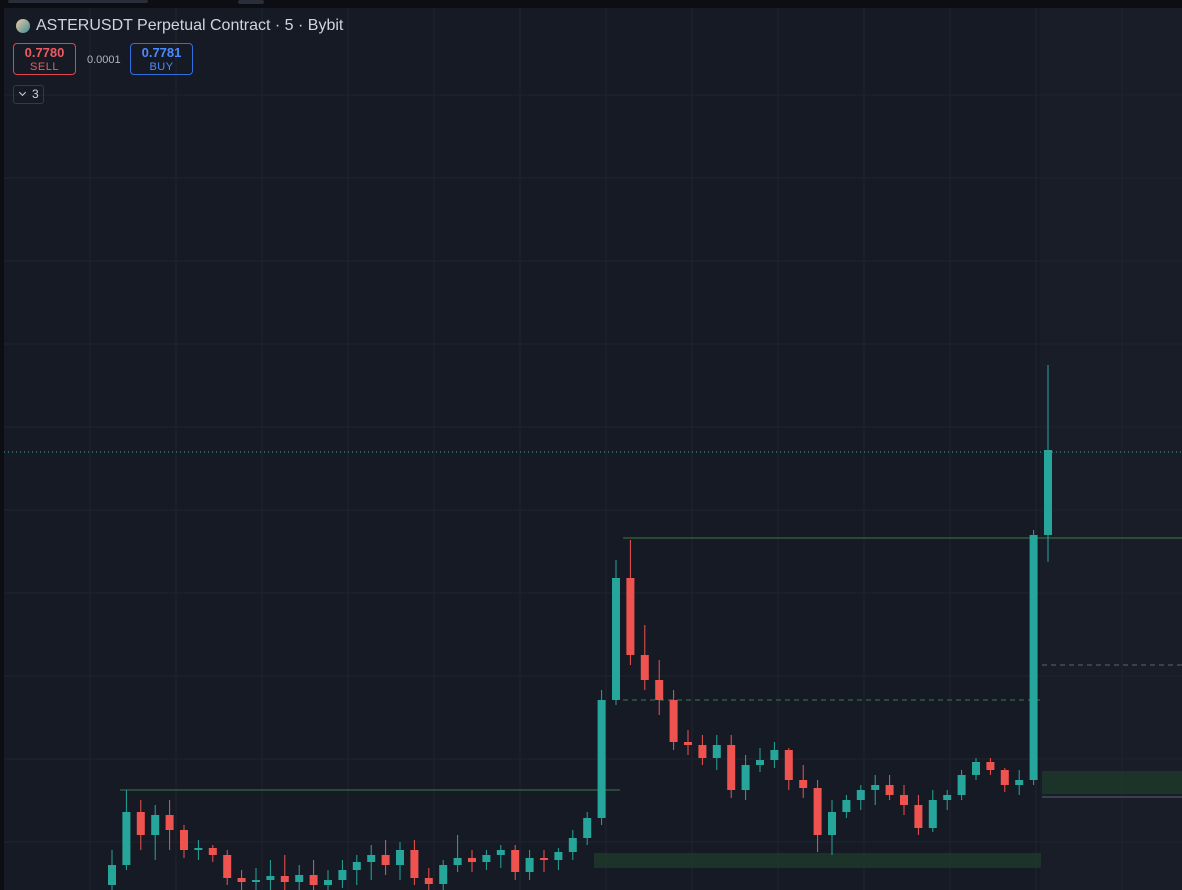 The image size is (1182, 890). What do you see at coordinates (44, 52) in the screenshot?
I see `sell-price: 0.7780` at bounding box center [44, 52].